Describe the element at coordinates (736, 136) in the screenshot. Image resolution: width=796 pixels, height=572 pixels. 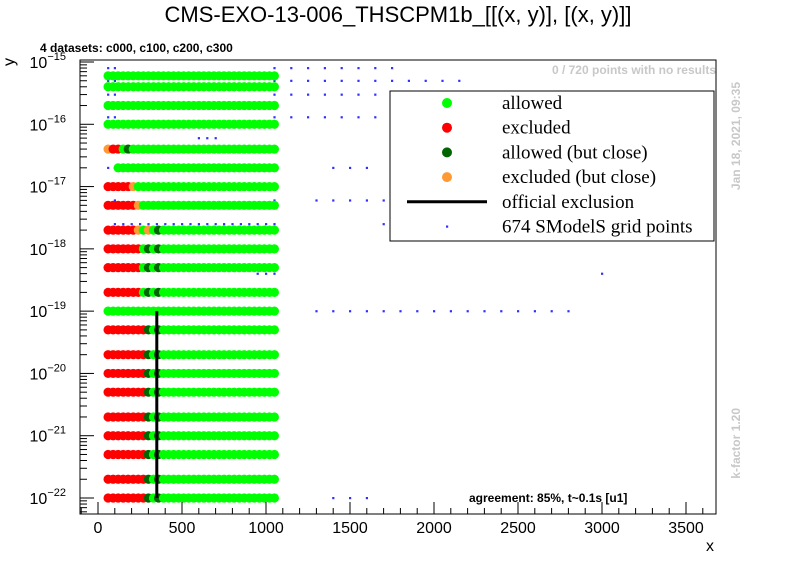
I see `timestamp-note: Jan 18, 2021, 09:35` at that location.